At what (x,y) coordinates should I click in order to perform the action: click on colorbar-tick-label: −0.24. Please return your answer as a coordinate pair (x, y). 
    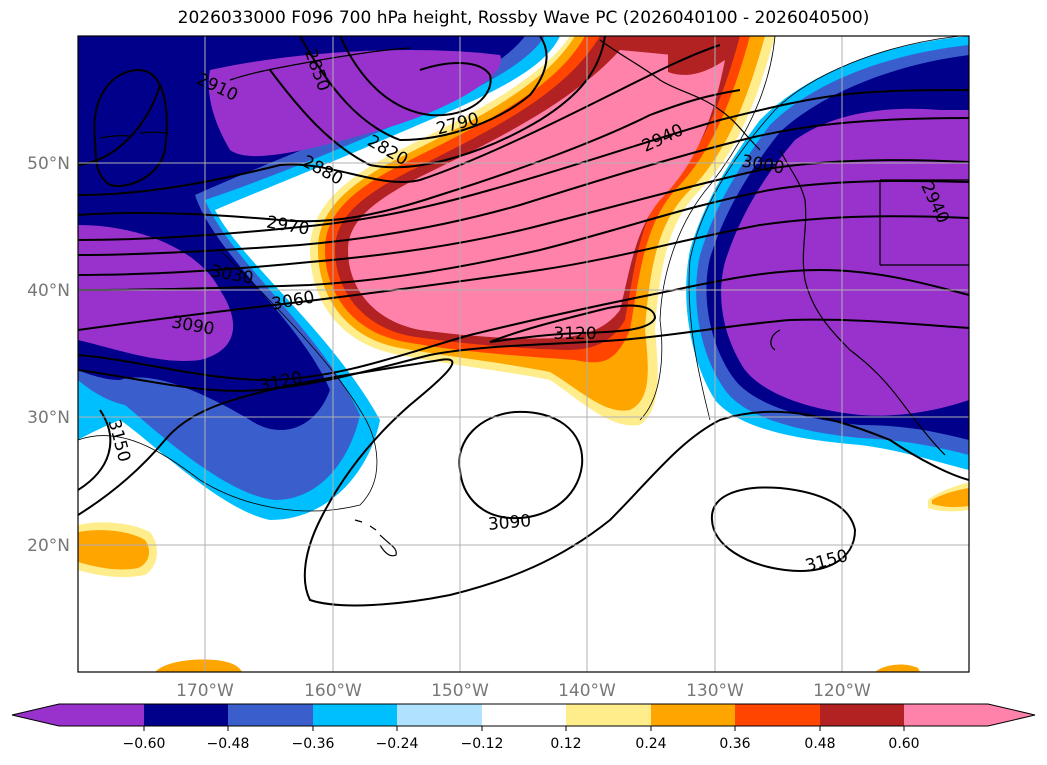
    Looking at the image, I should click on (397, 744).